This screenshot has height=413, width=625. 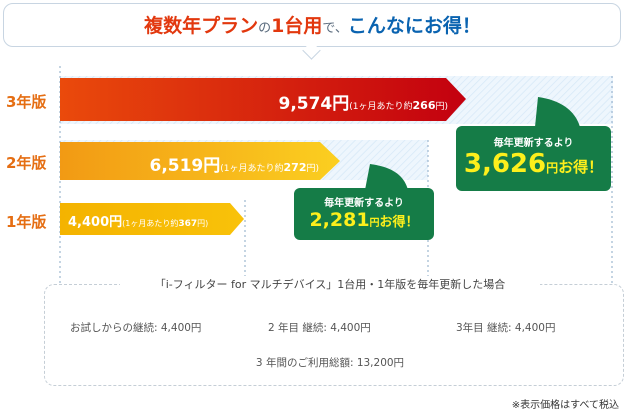 What do you see at coordinates (201, 26) in the screenshot?
I see `title-plan: 複数年プラン` at bounding box center [201, 26].